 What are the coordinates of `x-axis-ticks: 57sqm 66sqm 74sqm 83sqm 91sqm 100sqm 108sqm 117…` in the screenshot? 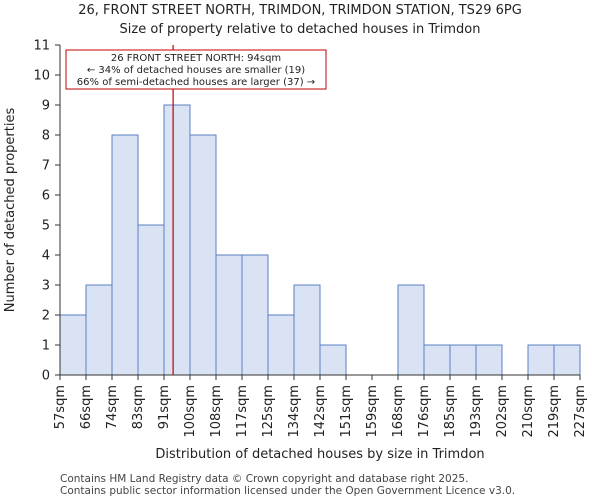 It's located at (320, 406).